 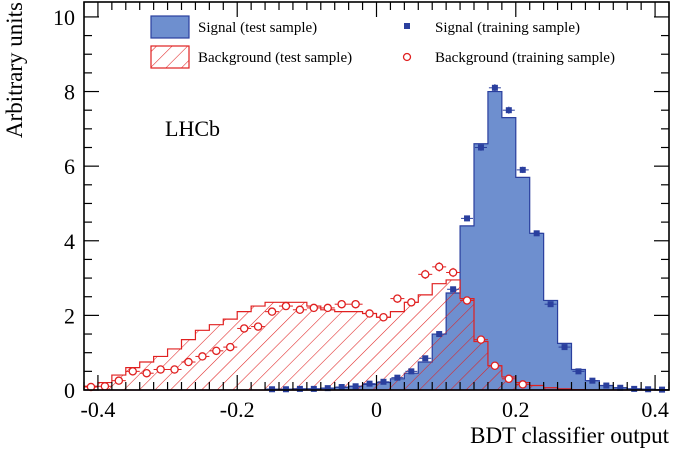 What do you see at coordinates (525, 58) in the screenshot?
I see `legend-background-training-label: Background (training sample)` at bounding box center [525, 58].